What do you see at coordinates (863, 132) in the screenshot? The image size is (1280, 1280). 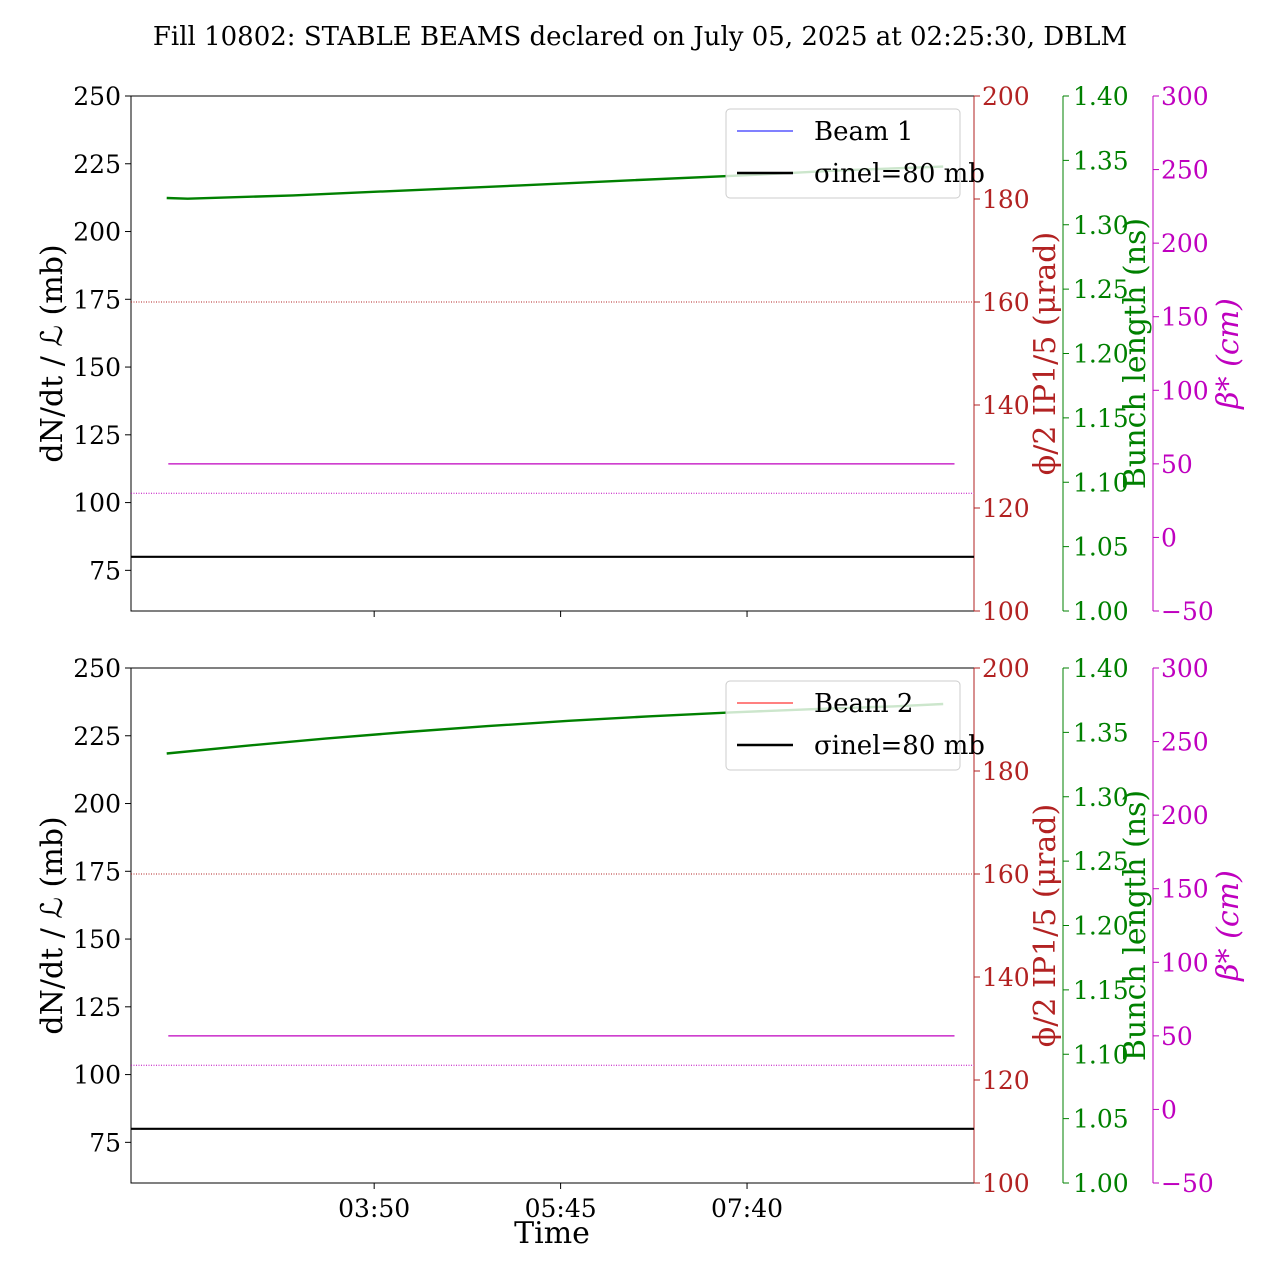 I see `legend-entry-label: Beam 1` at bounding box center [863, 132].